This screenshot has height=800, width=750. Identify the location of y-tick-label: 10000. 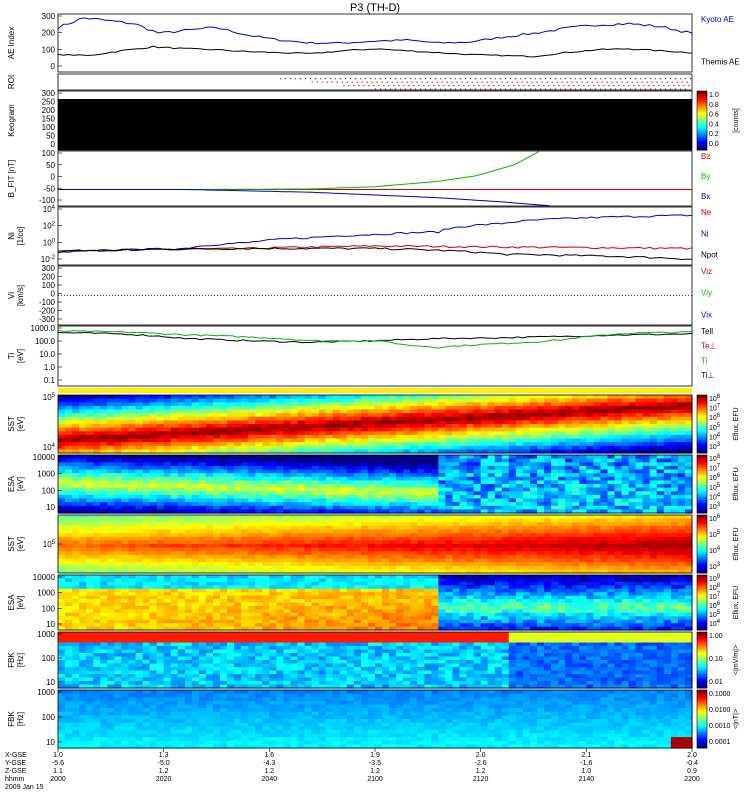
(44, 457).